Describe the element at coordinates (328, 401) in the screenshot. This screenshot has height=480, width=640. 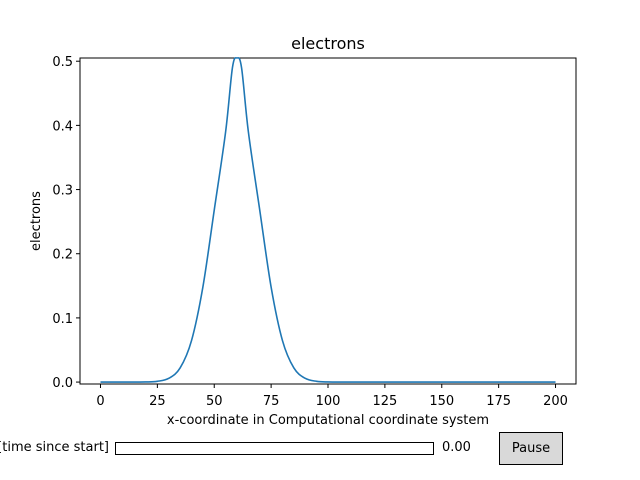
I see `x-tick-label: 100` at that location.